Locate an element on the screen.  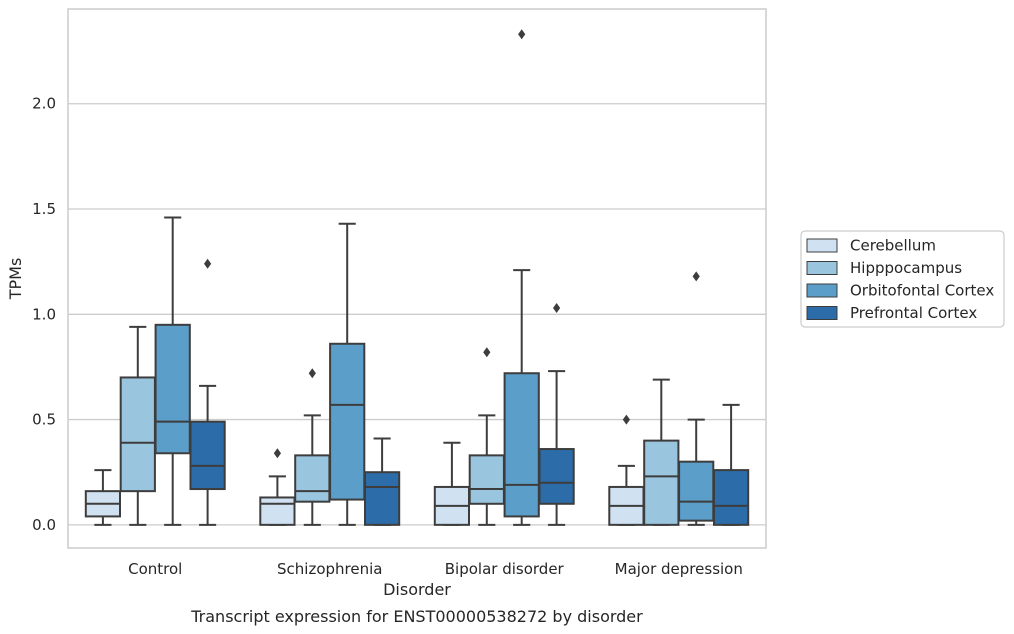
x-tick-label: Schizophrenia is located at coordinates (329, 569).